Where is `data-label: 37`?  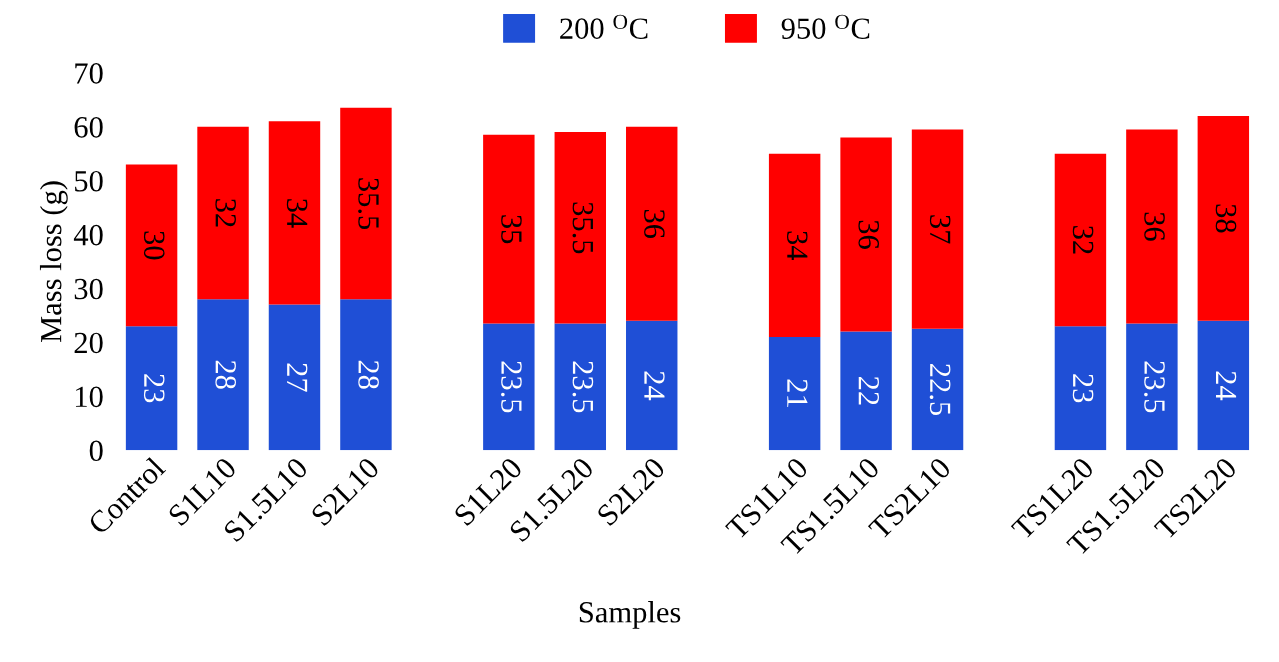 data-label: 37 is located at coordinates (940, 229).